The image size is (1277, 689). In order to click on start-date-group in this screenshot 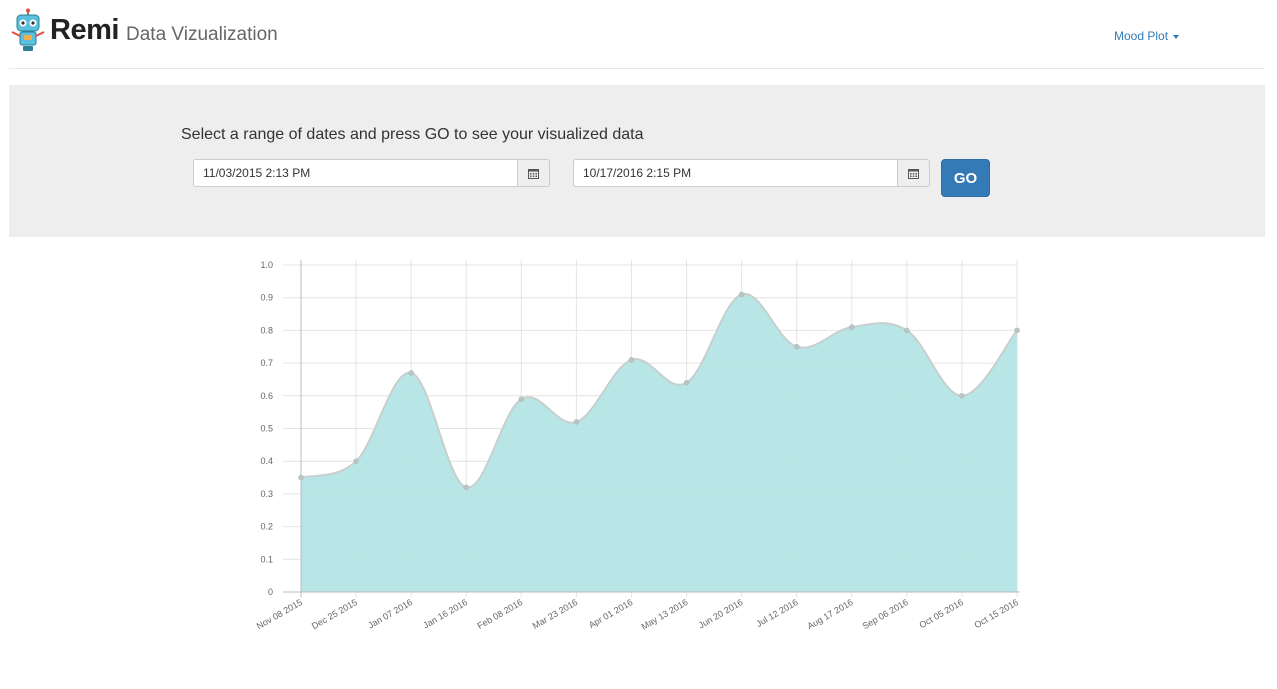, I will do `click(371, 173)`.